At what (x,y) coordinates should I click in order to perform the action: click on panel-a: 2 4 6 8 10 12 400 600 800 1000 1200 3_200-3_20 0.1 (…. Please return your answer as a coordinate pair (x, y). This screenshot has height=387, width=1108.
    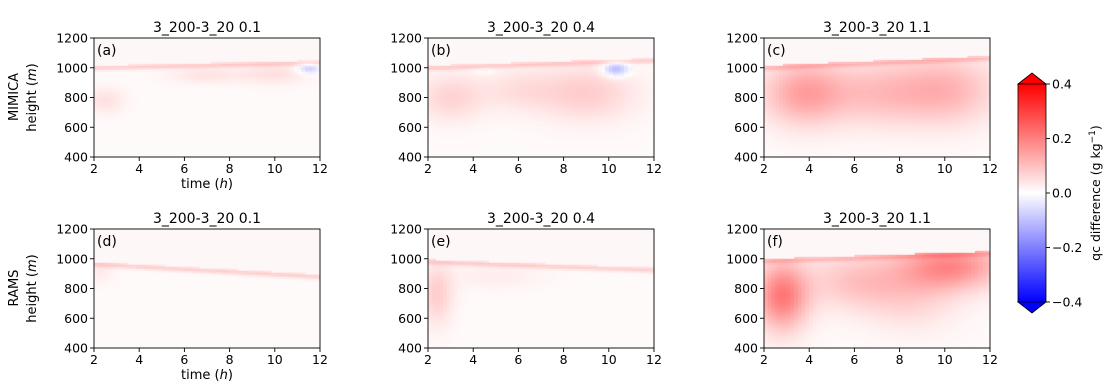
    Looking at the image, I should click on (176, 106).